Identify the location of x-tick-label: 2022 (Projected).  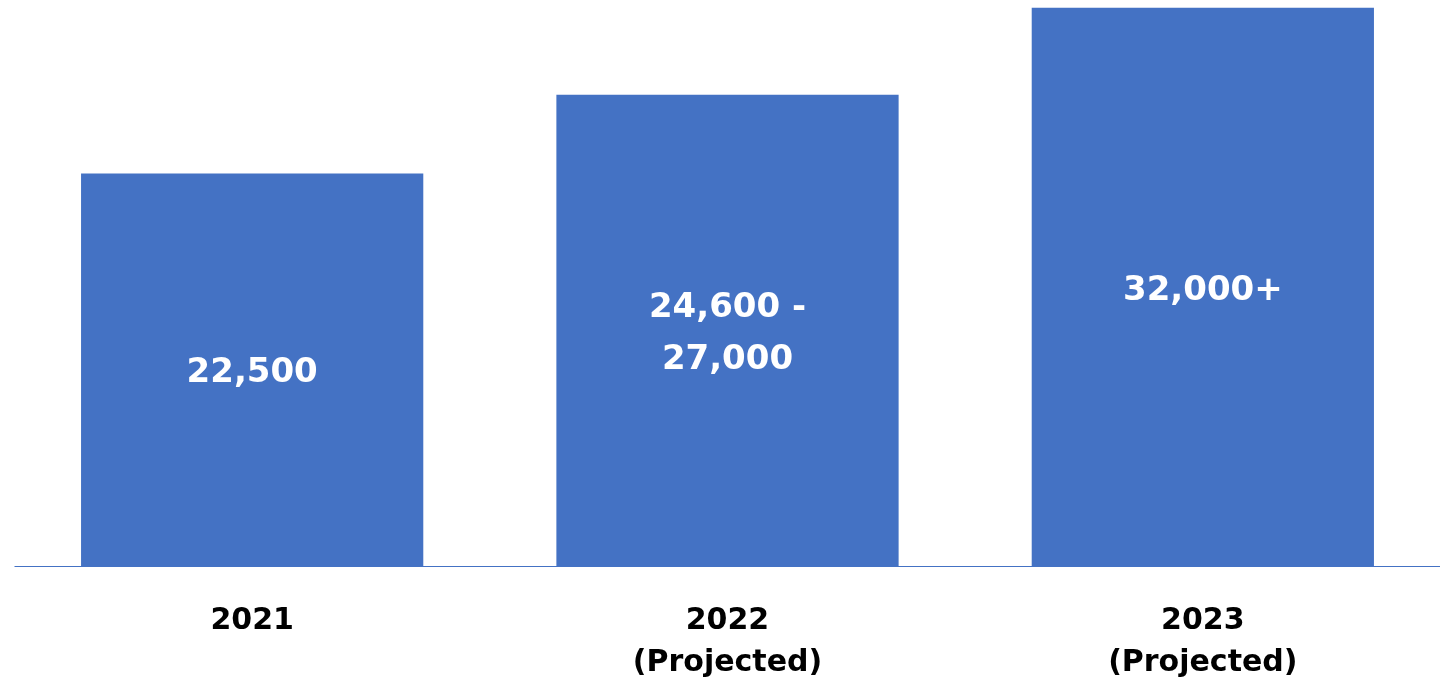
(727, 639).